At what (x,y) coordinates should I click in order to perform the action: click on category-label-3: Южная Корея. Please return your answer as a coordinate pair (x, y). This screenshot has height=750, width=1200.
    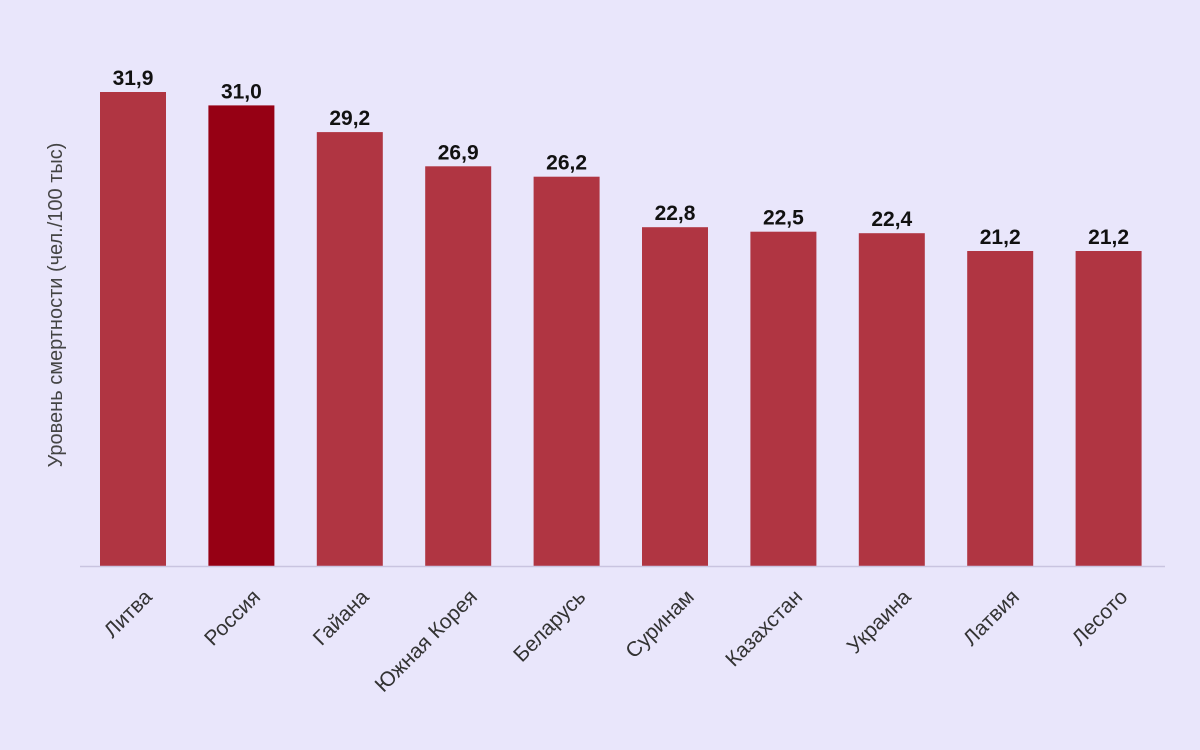
    Looking at the image, I should click on (426, 640).